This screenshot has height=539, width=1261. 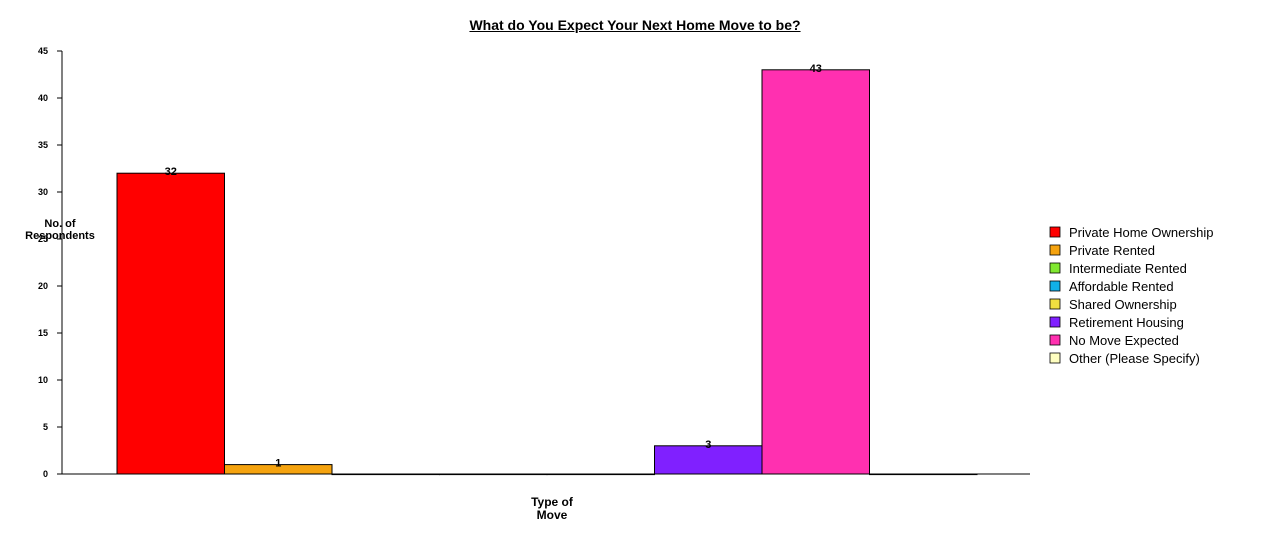 I want to click on legend-label: Retirement Housing, so click(x=1126, y=322).